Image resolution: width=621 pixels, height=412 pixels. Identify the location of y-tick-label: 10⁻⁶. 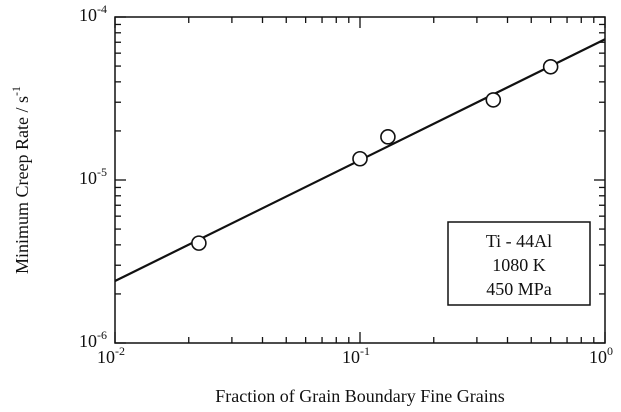
(93, 339).